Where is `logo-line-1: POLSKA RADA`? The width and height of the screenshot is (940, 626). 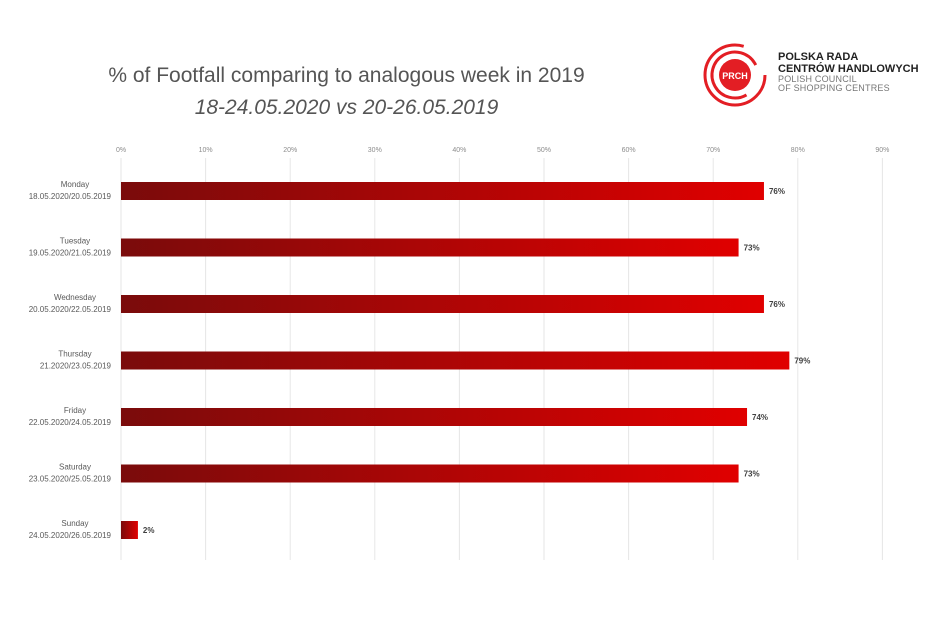
logo-line-1: POLSKA RADA is located at coordinates (818, 57).